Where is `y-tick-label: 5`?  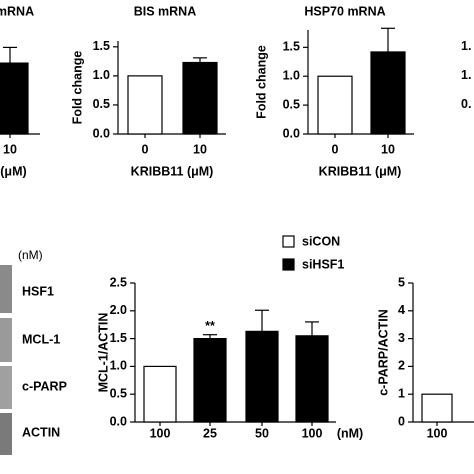 y-tick-label: 5 is located at coordinates (401, 282).